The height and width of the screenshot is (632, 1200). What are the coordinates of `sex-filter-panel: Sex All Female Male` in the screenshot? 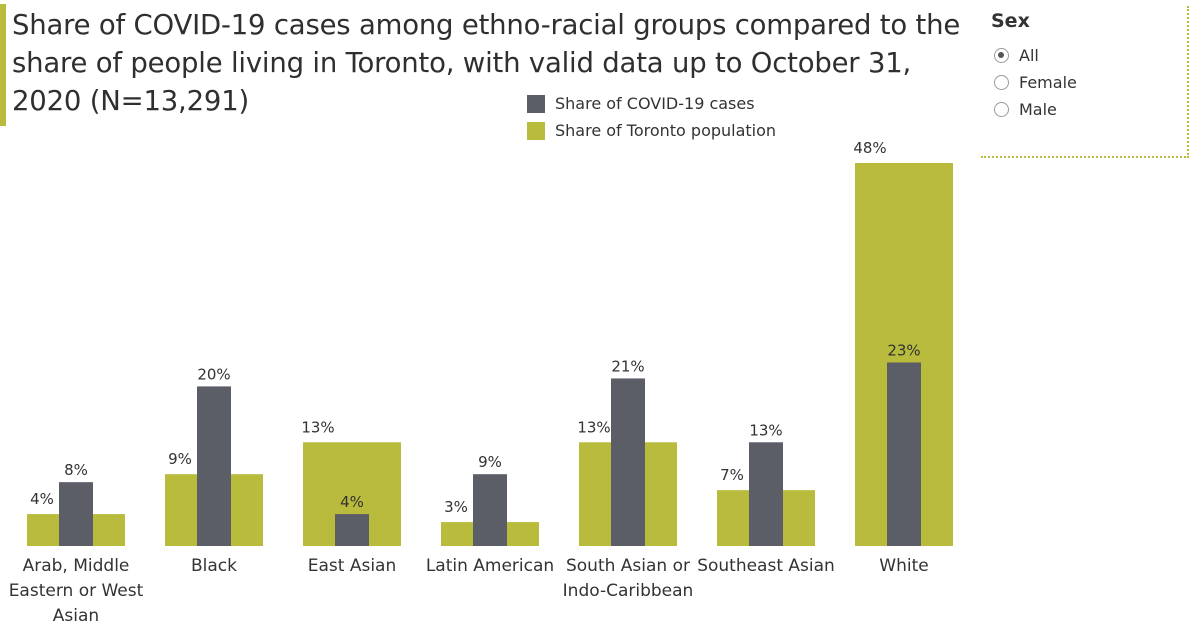 It's located at (1085, 82).